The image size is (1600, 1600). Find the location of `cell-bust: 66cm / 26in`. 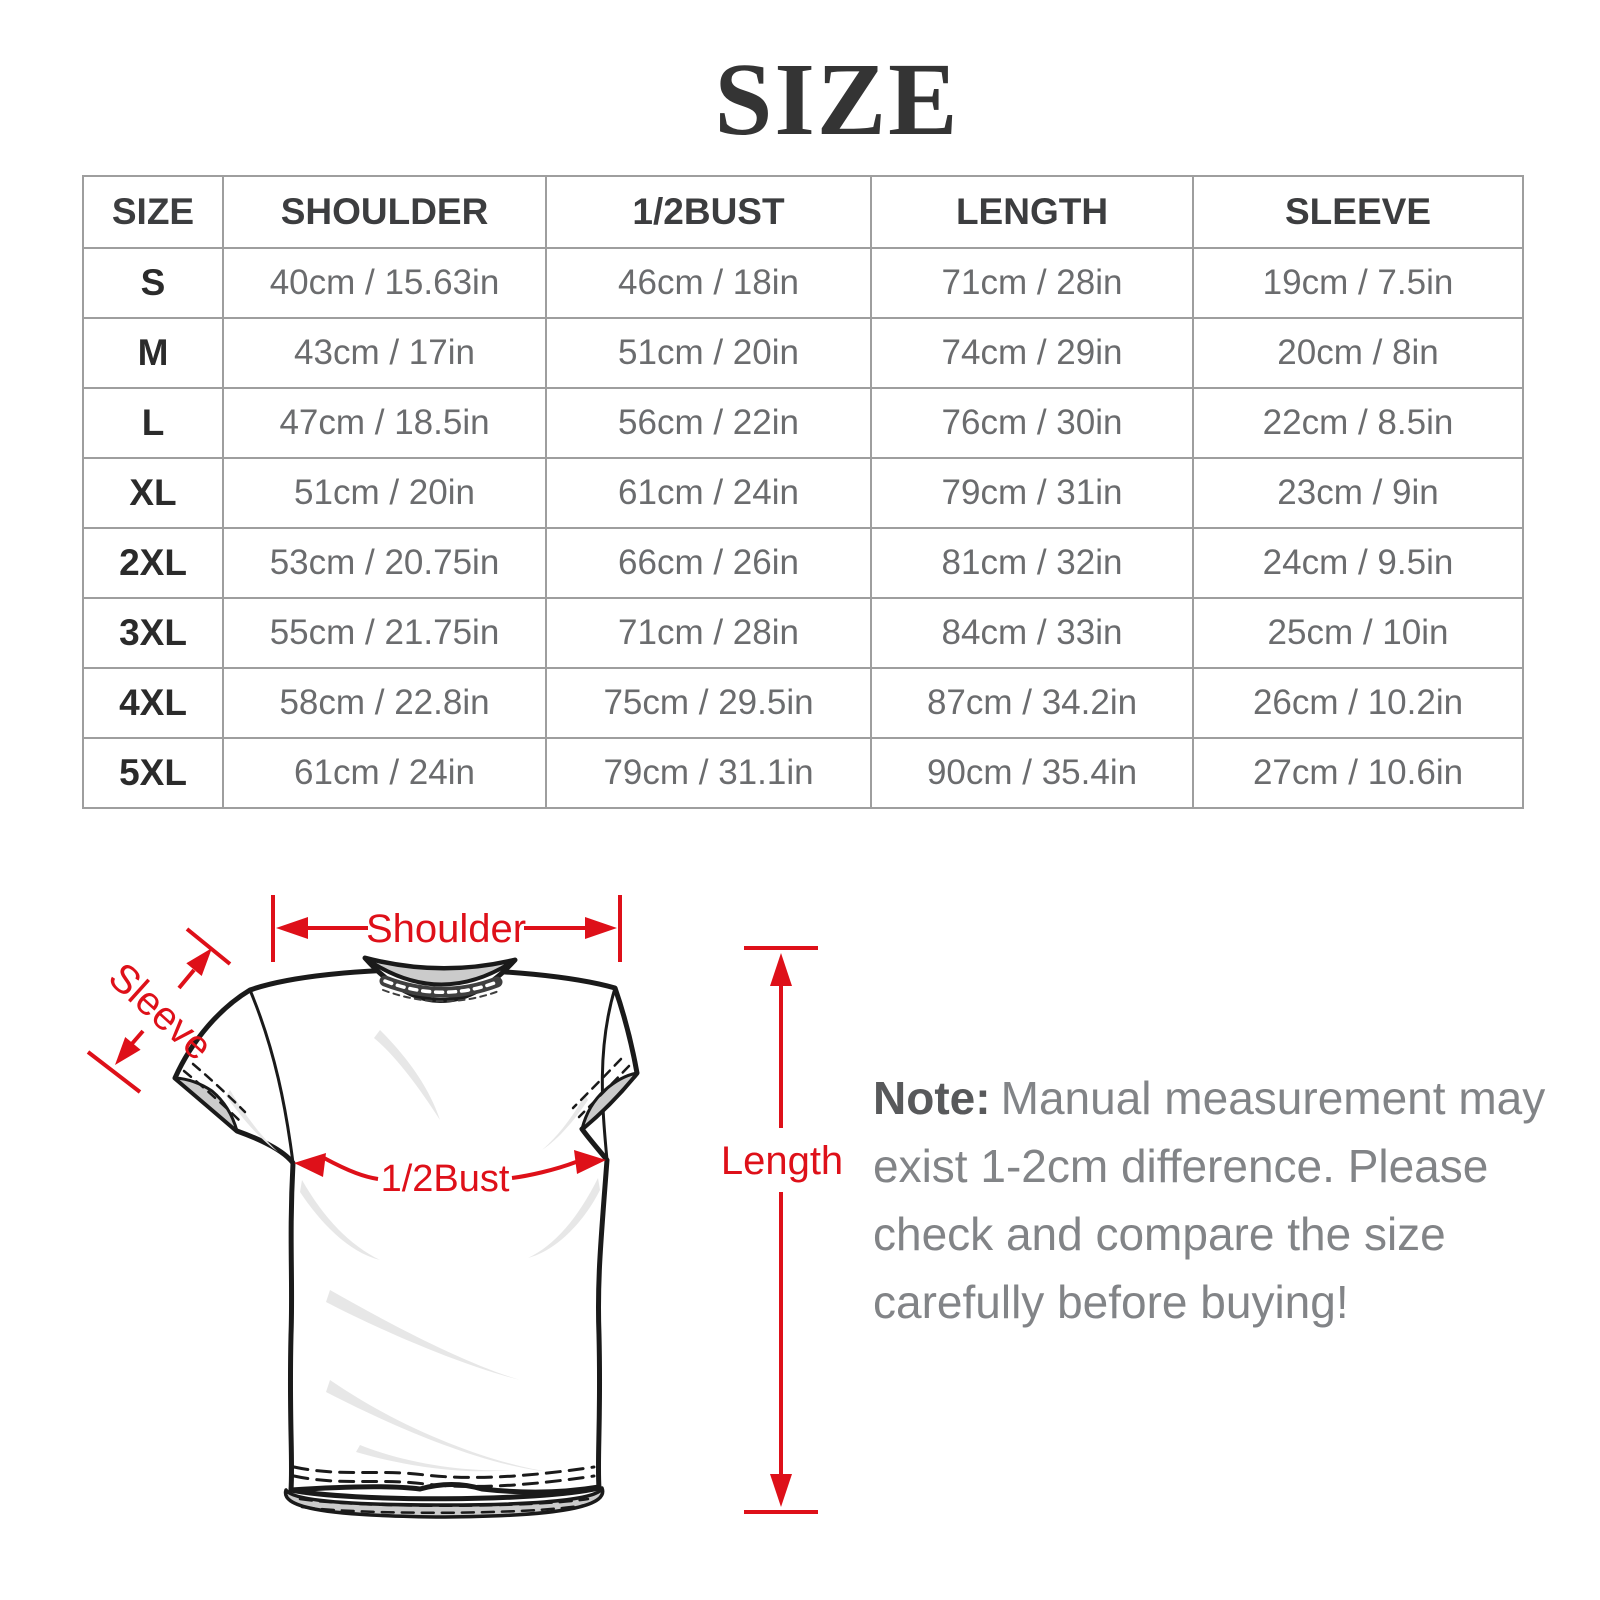

cell-bust: 66cm / 26in is located at coordinates (708, 563).